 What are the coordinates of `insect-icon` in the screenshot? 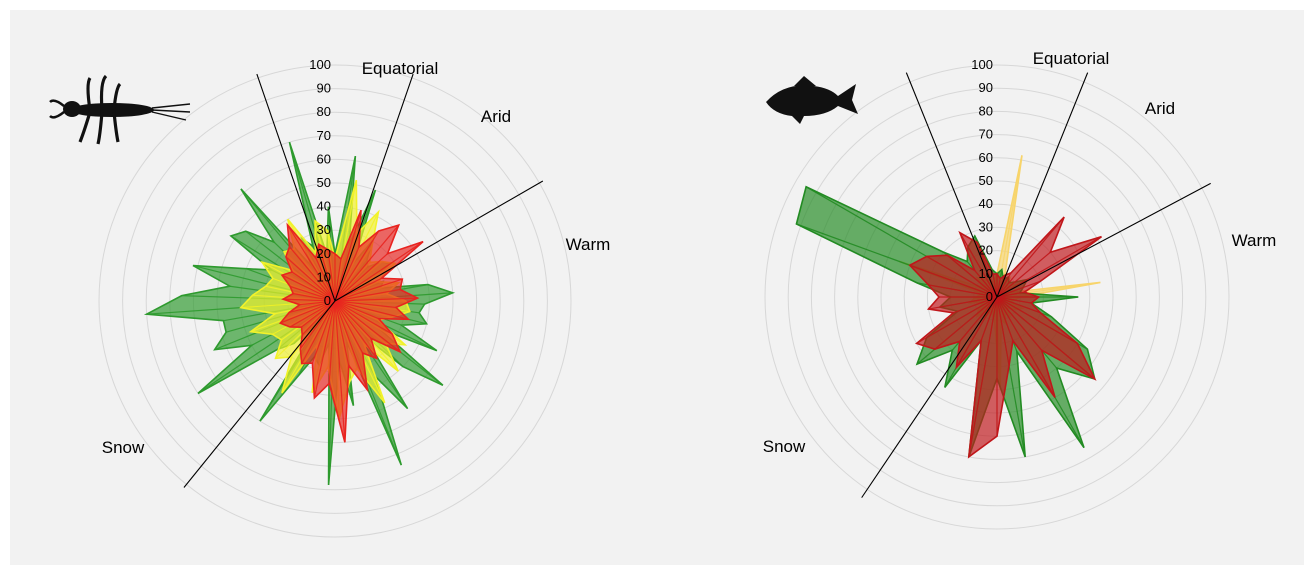 It's located at (120, 109).